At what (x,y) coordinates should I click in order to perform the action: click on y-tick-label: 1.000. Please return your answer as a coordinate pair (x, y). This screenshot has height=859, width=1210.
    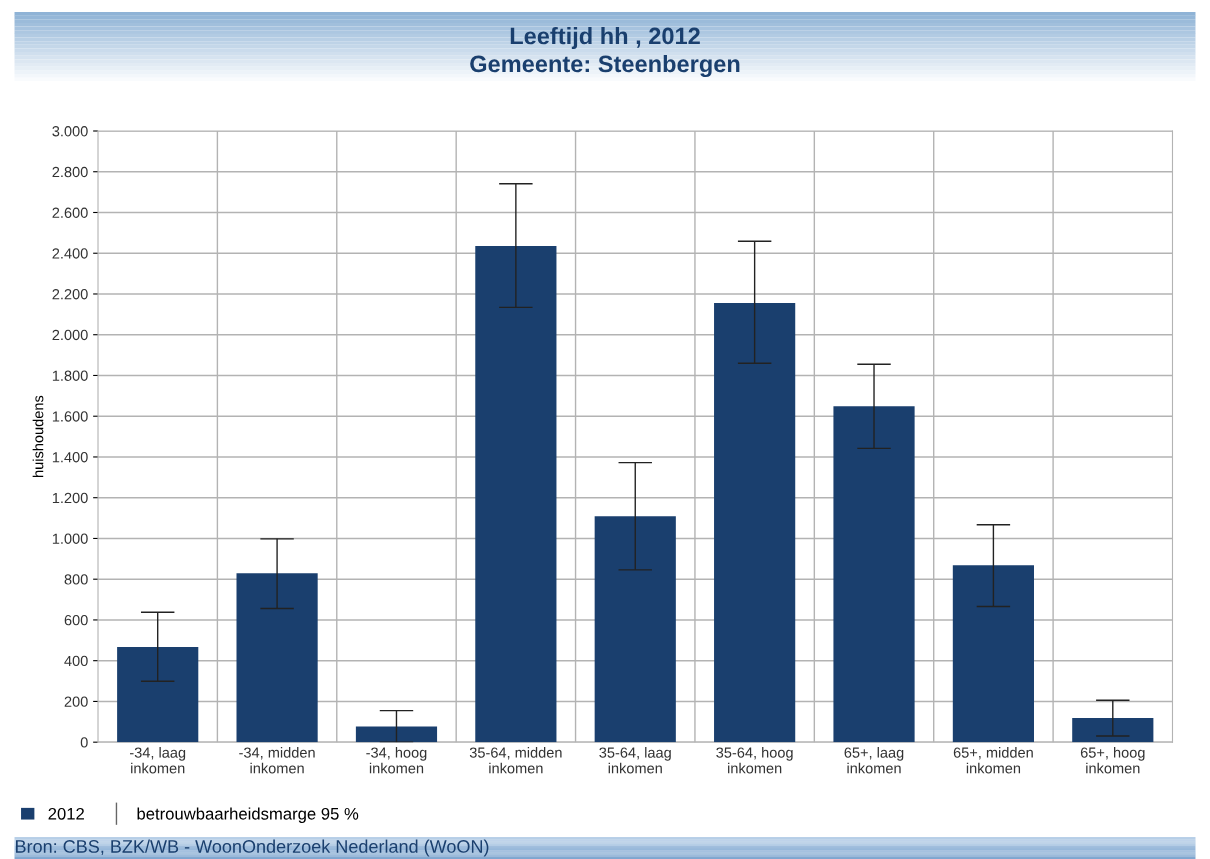
    Looking at the image, I should click on (70, 538).